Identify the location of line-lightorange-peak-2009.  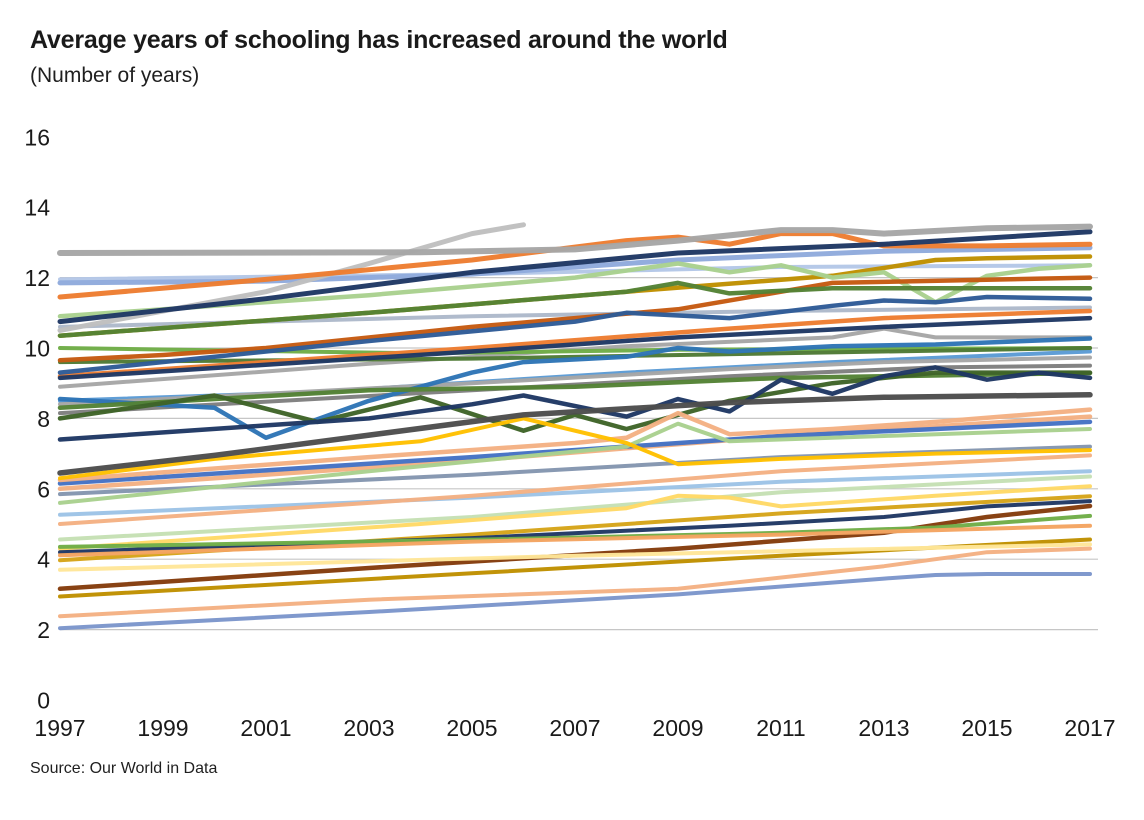
(575, 445).